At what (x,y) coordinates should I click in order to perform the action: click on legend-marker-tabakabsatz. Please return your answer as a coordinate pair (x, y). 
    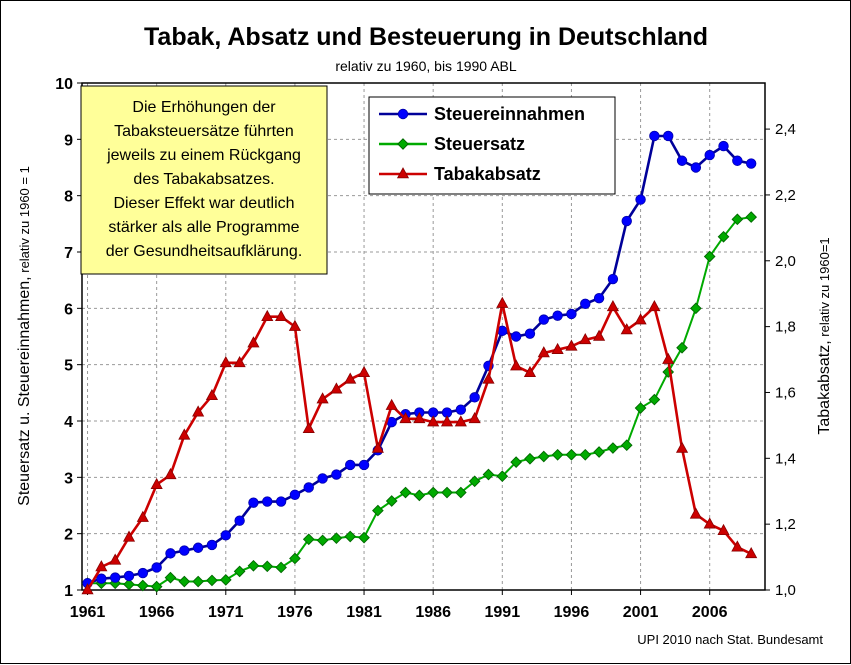
    Looking at the image, I should click on (403, 173).